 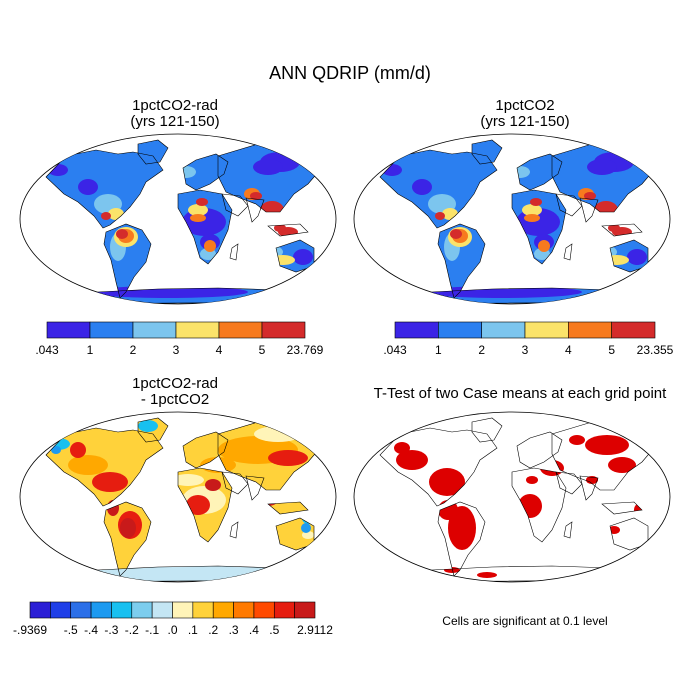 I want to click on colorbar-label: 1, so click(x=90, y=350).